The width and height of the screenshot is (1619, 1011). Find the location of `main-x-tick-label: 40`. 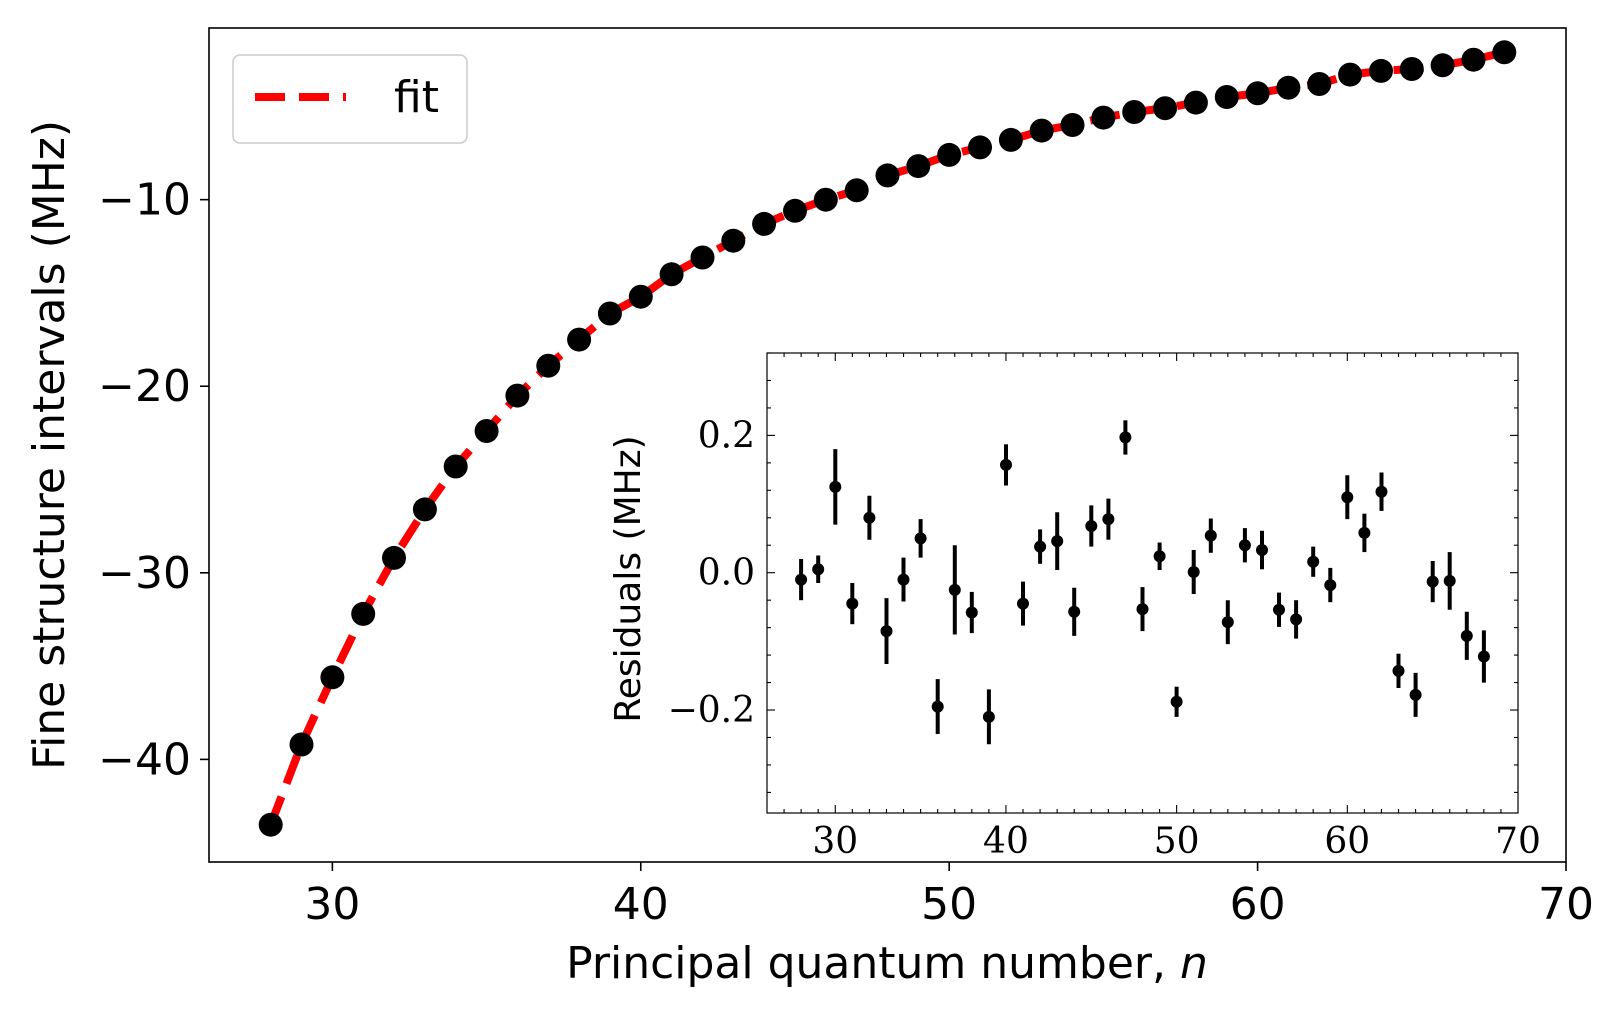

main-x-tick-label: 40 is located at coordinates (641, 904).